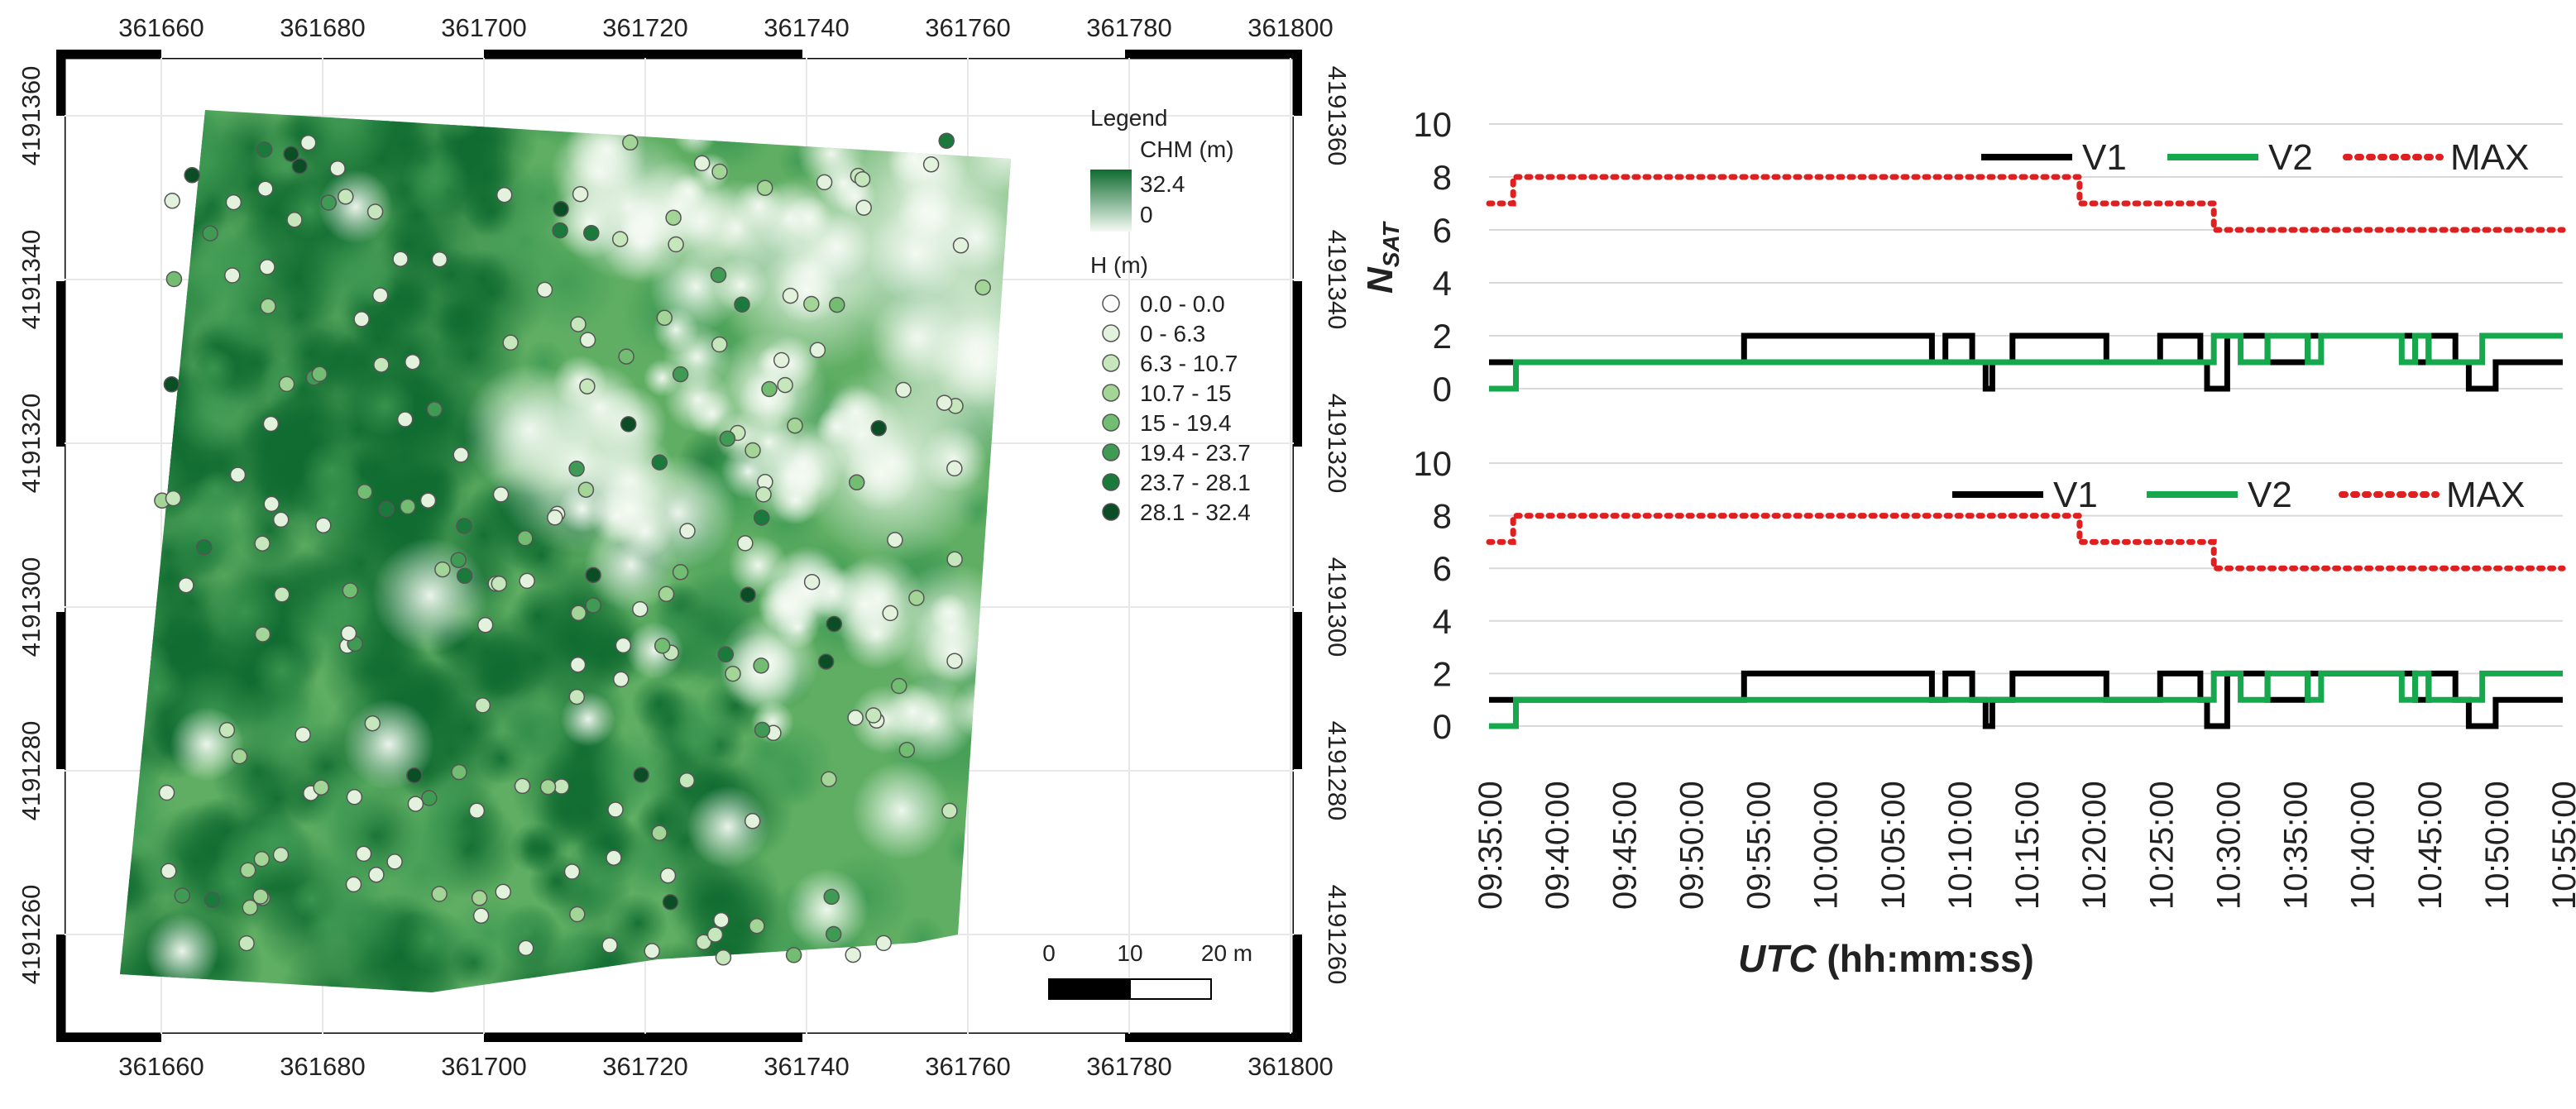 Image resolution: width=2576 pixels, height=1109 pixels. I want to click on series-line-v2, so click(2026, 362).